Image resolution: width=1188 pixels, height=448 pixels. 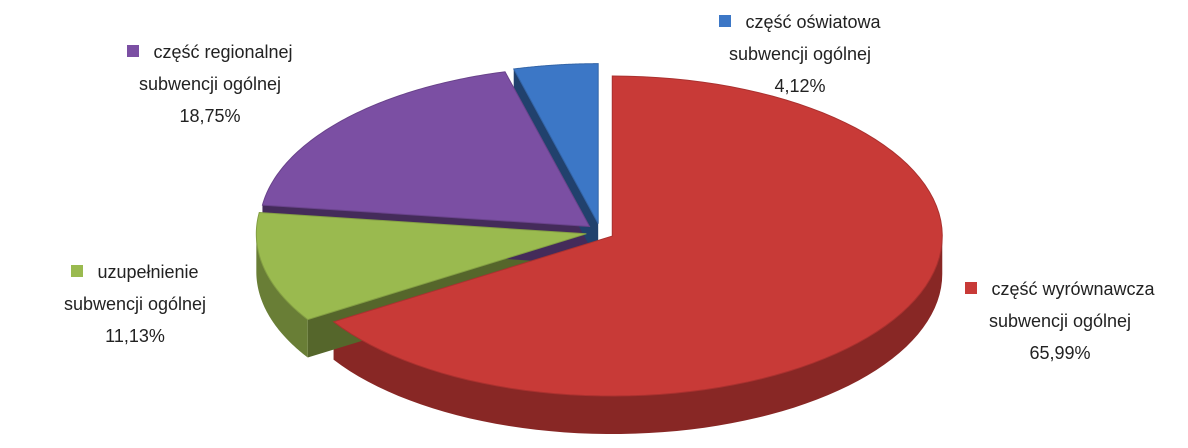 What do you see at coordinates (804, 38) in the screenshot?
I see `category-name: część oświatowa subwencji ogólnej` at bounding box center [804, 38].